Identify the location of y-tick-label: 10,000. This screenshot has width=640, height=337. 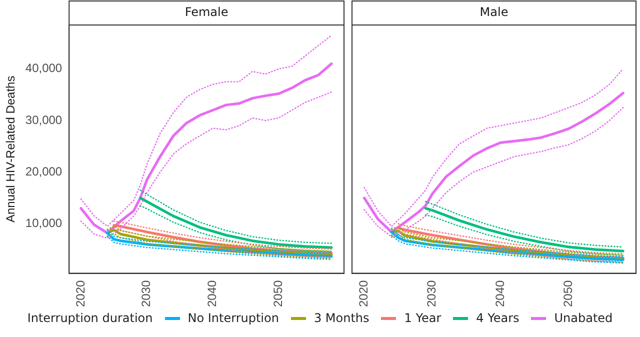
(43, 223).